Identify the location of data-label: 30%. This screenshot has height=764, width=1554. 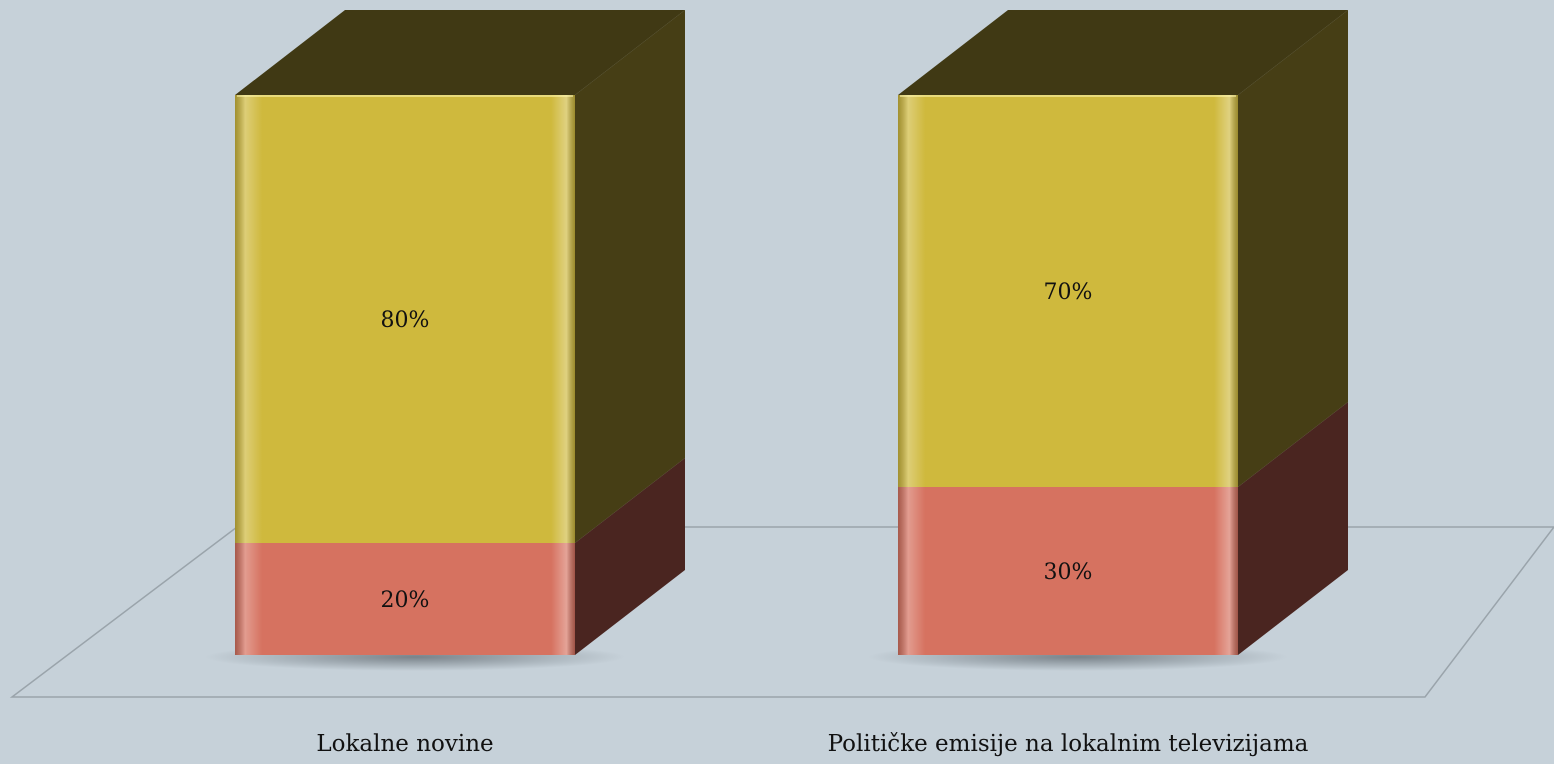
(1068, 572).